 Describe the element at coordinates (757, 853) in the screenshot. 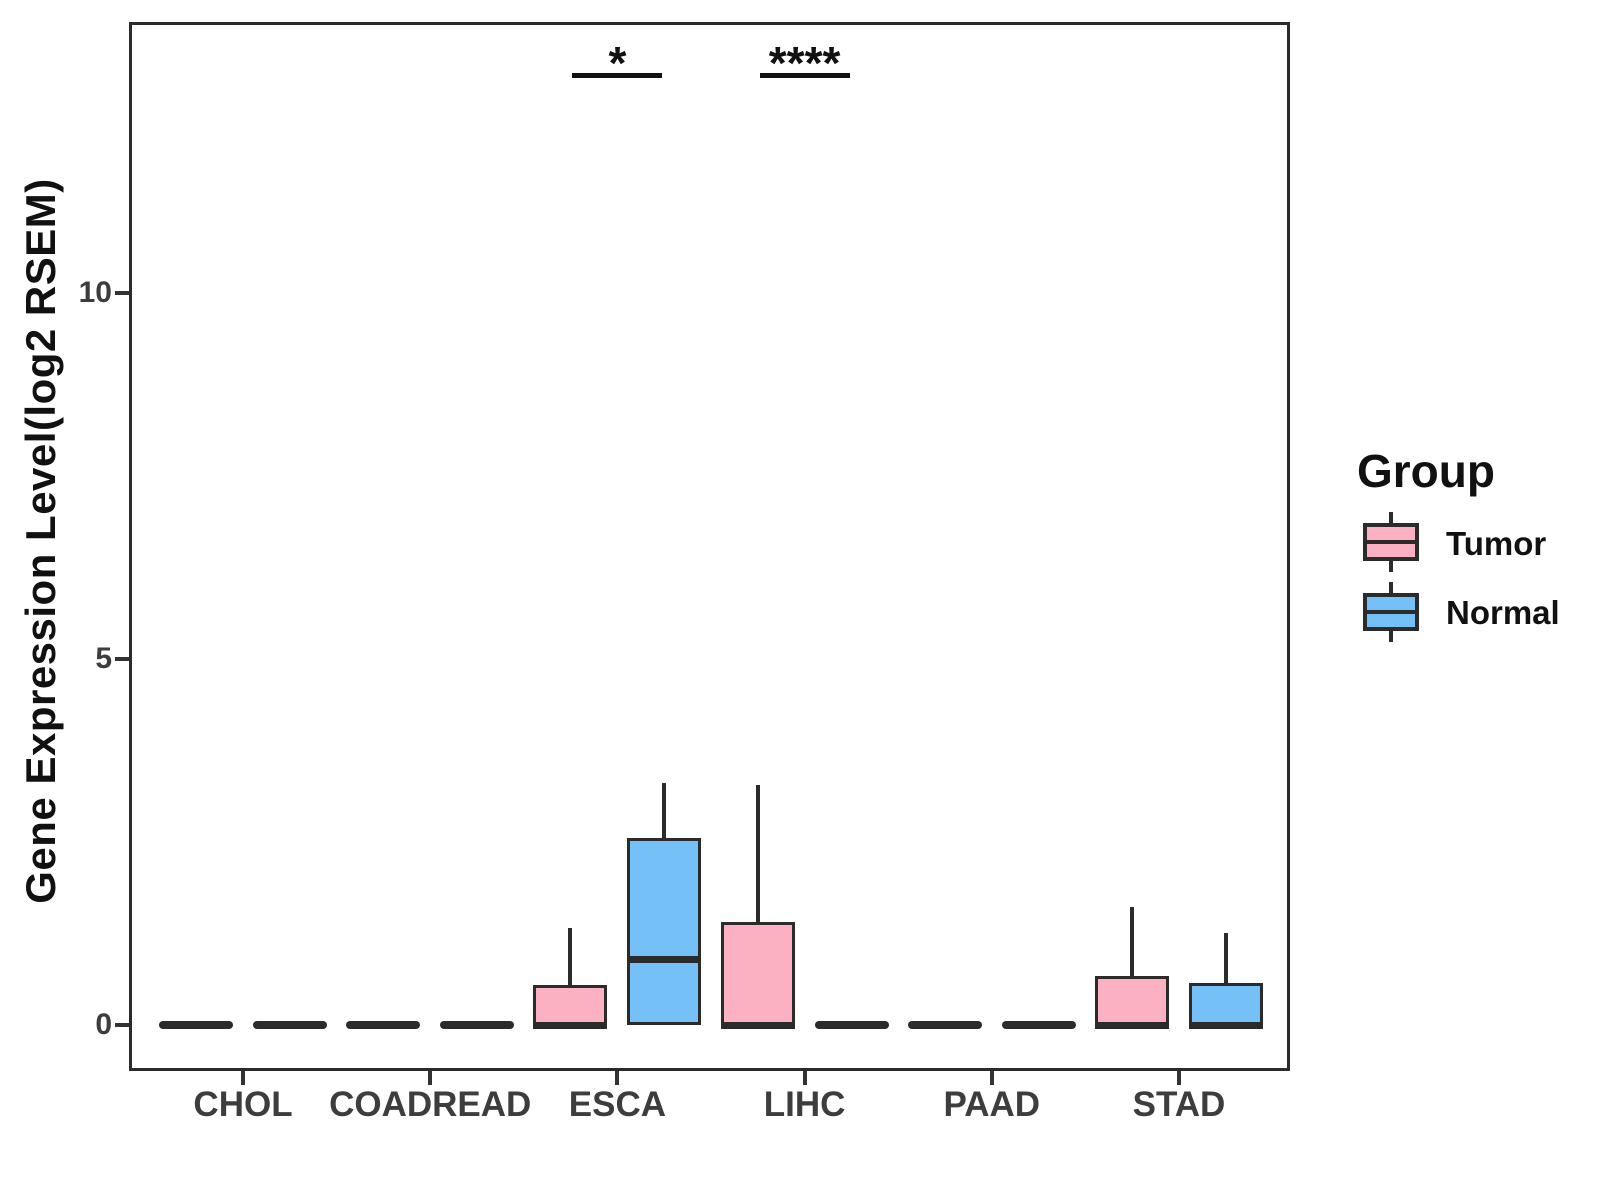

I see `upper-whisker-lihc-tumor` at that location.